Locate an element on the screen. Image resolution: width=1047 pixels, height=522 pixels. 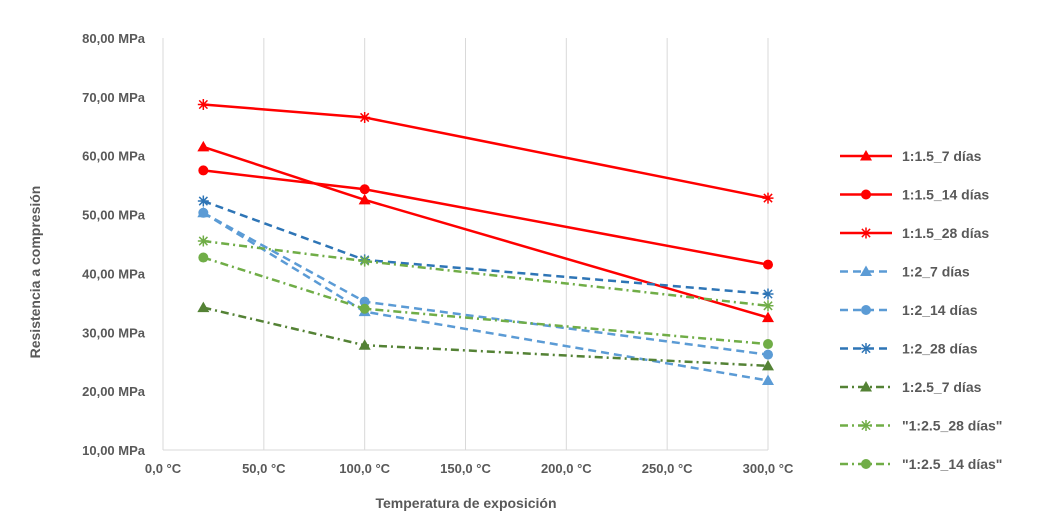
y-tick-label: 50,00 MPa is located at coordinates (114, 215).